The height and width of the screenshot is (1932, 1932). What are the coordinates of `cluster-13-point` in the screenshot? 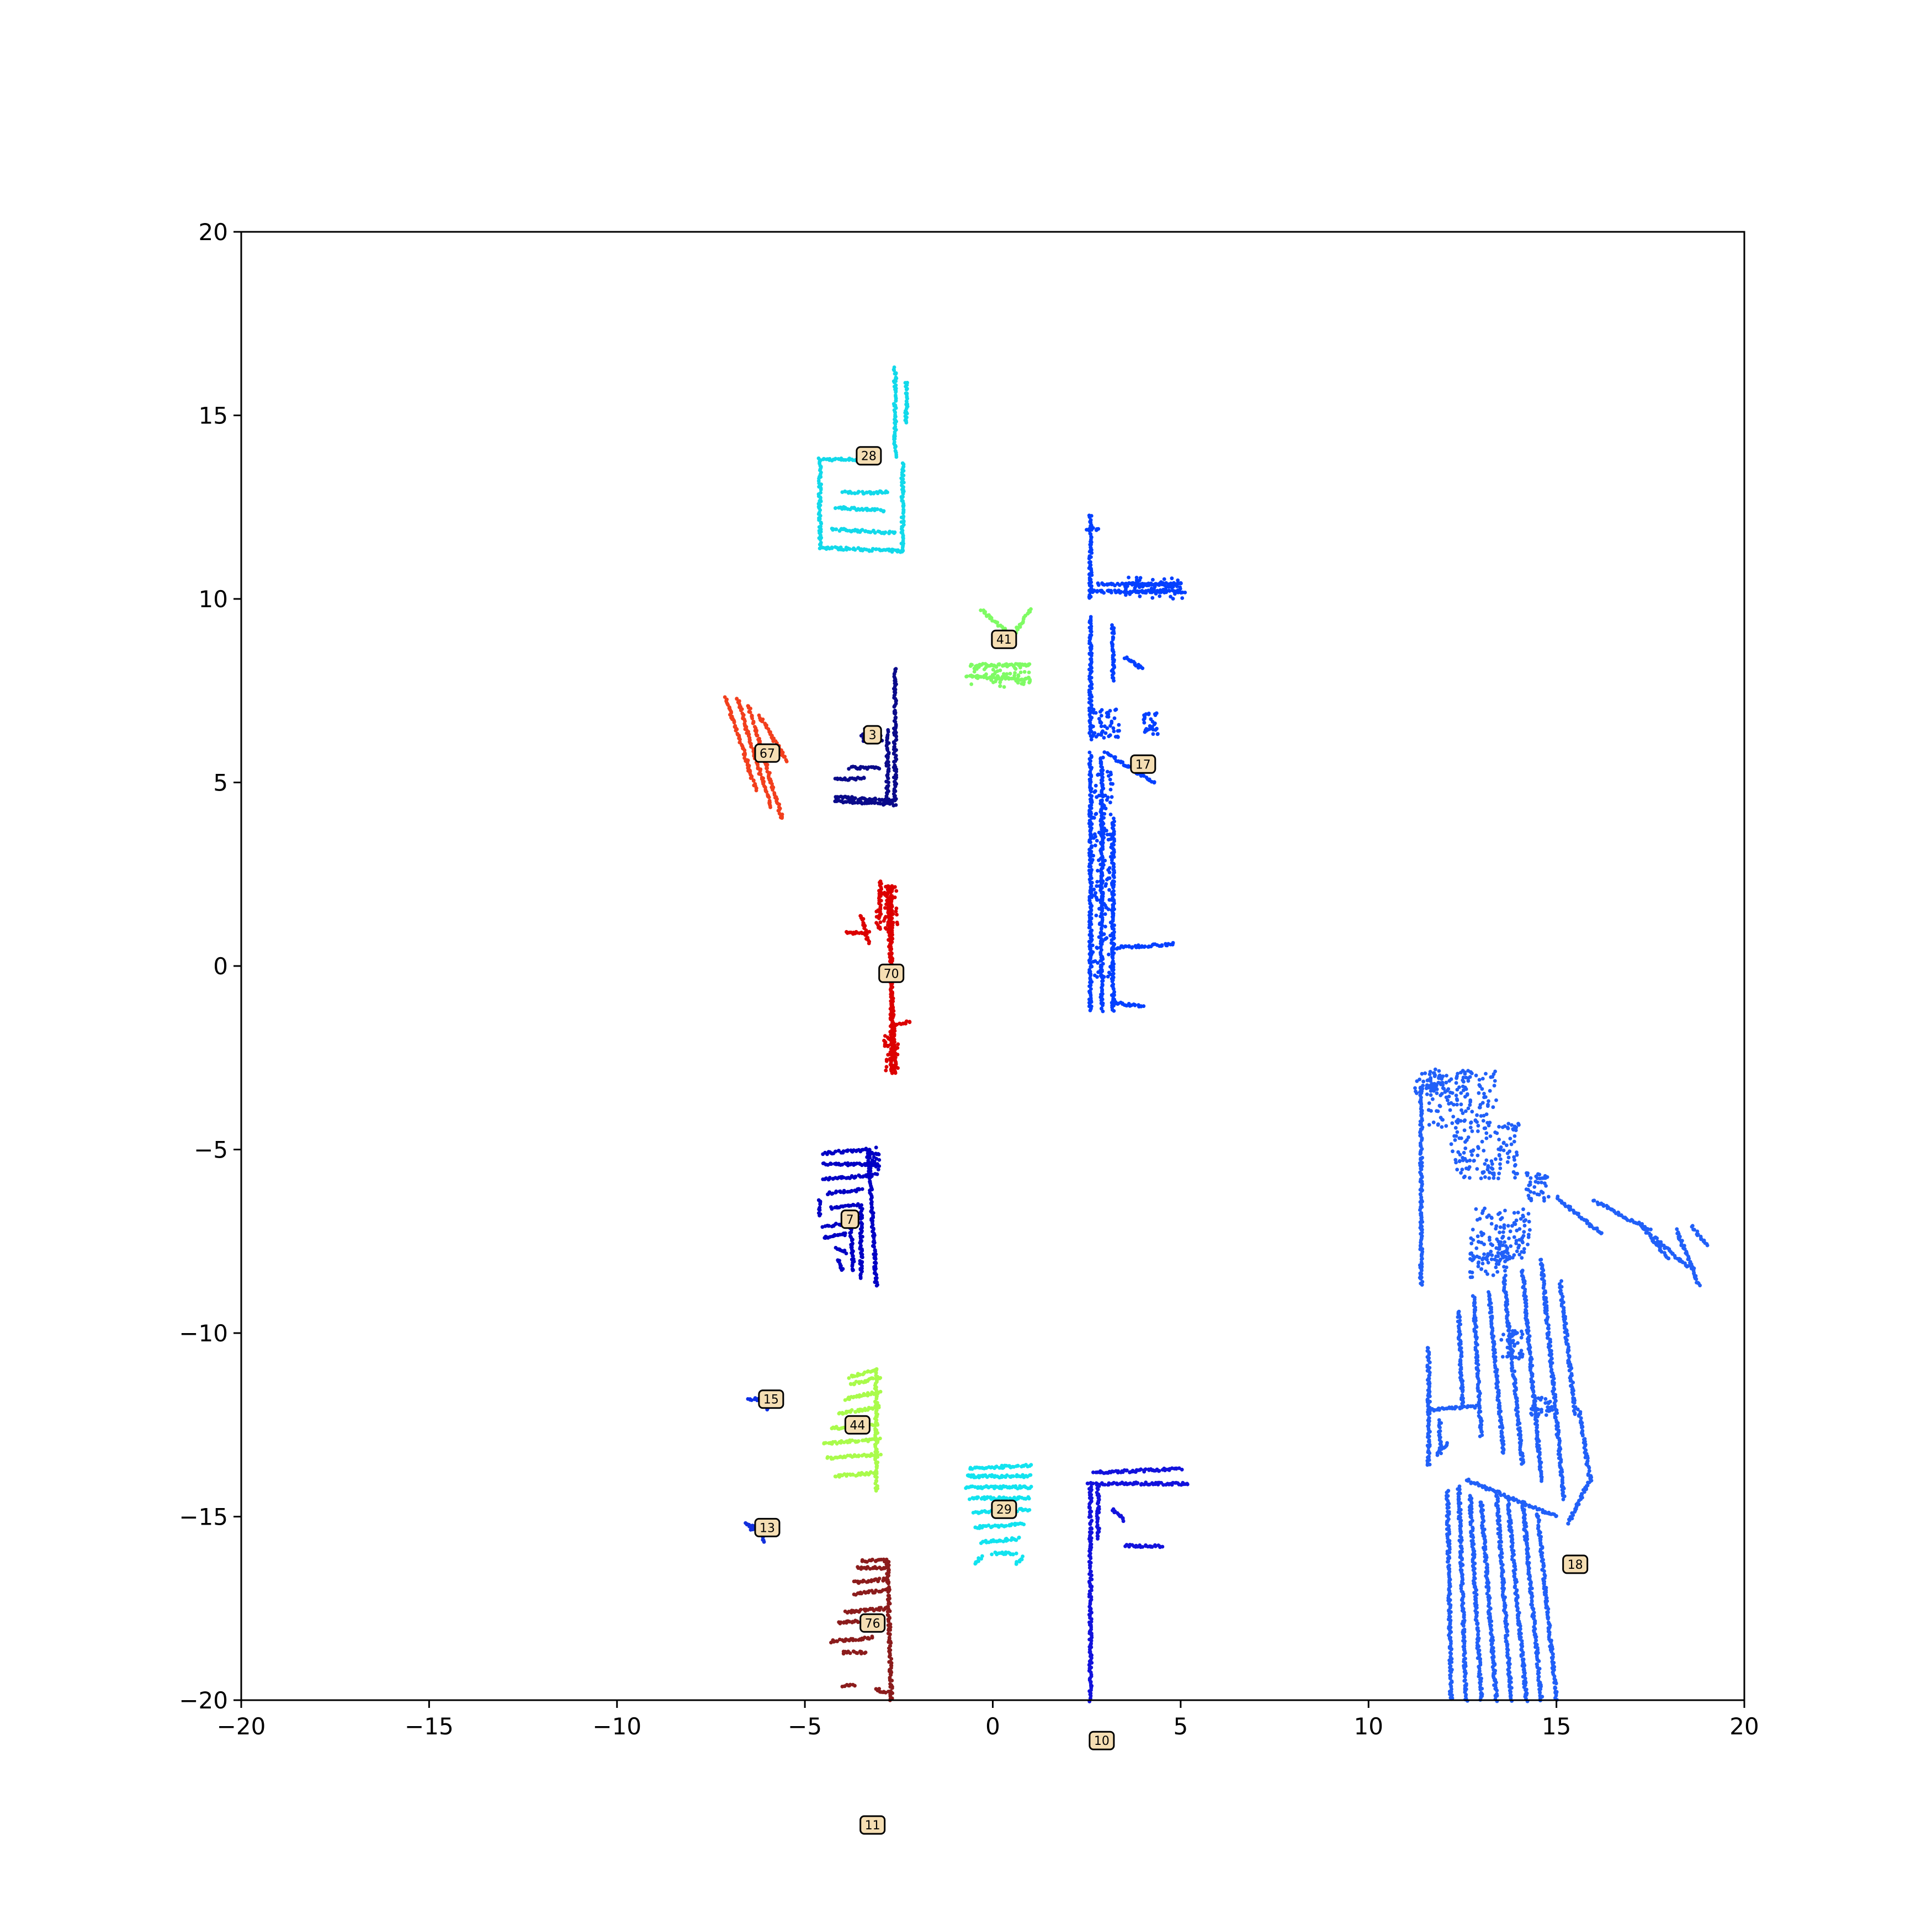 It's located at (764, 1542).